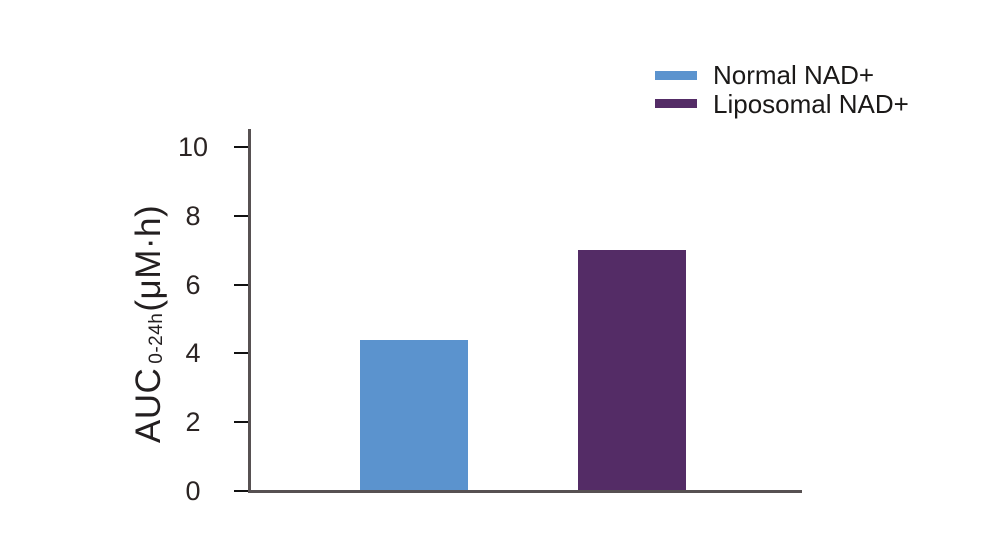  Describe the element at coordinates (193, 491) in the screenshot. I see `y-tick-label-0: 0` at that location.